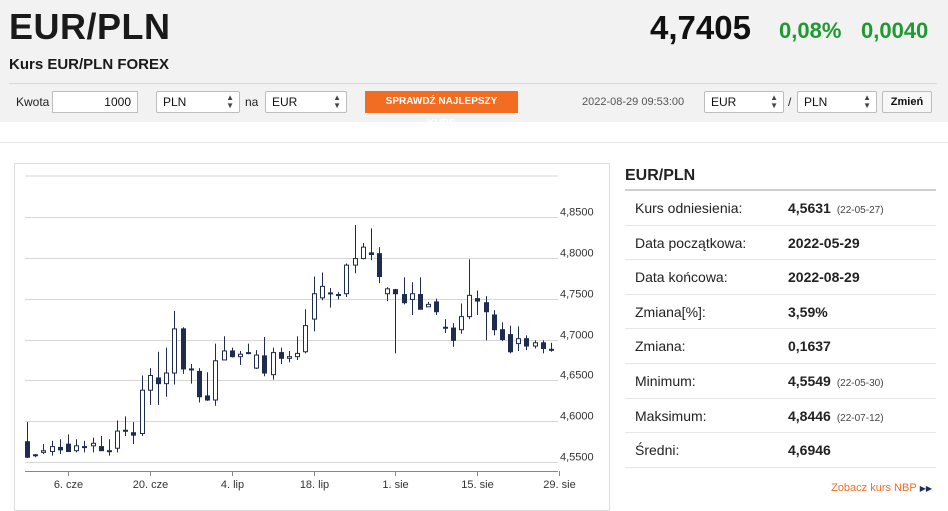  What do you see at coordinates (577, 336) in the screenshot?
I see `y-tick-label: 4,7000` at bounding box center [577, 336].